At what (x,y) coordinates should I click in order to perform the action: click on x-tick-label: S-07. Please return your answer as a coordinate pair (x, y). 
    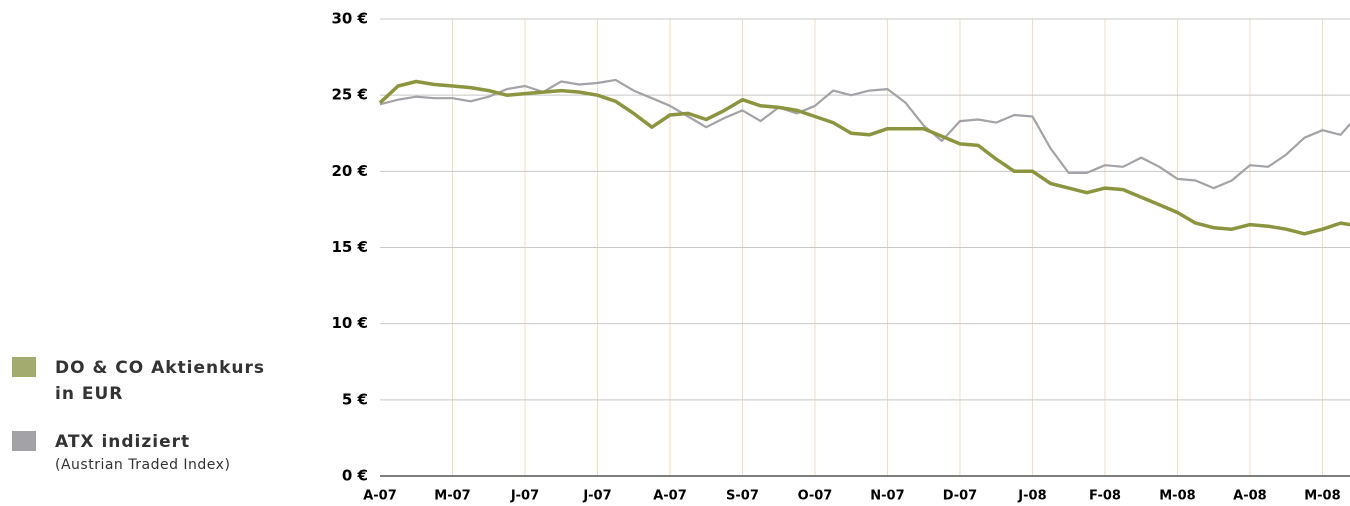
    Looking at the image, I should click on (742, 496).